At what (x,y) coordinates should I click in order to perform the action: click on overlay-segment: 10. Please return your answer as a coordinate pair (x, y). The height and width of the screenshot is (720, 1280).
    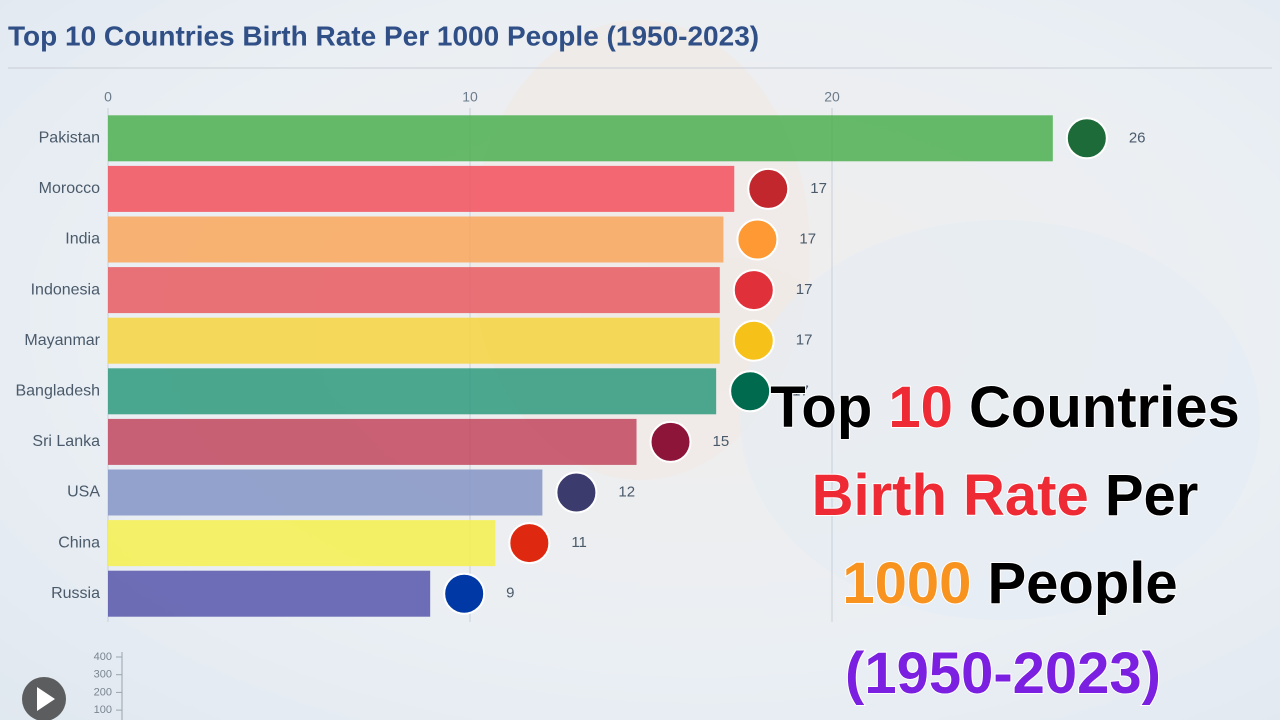
    Looking at the image, I should click on (920, 407).